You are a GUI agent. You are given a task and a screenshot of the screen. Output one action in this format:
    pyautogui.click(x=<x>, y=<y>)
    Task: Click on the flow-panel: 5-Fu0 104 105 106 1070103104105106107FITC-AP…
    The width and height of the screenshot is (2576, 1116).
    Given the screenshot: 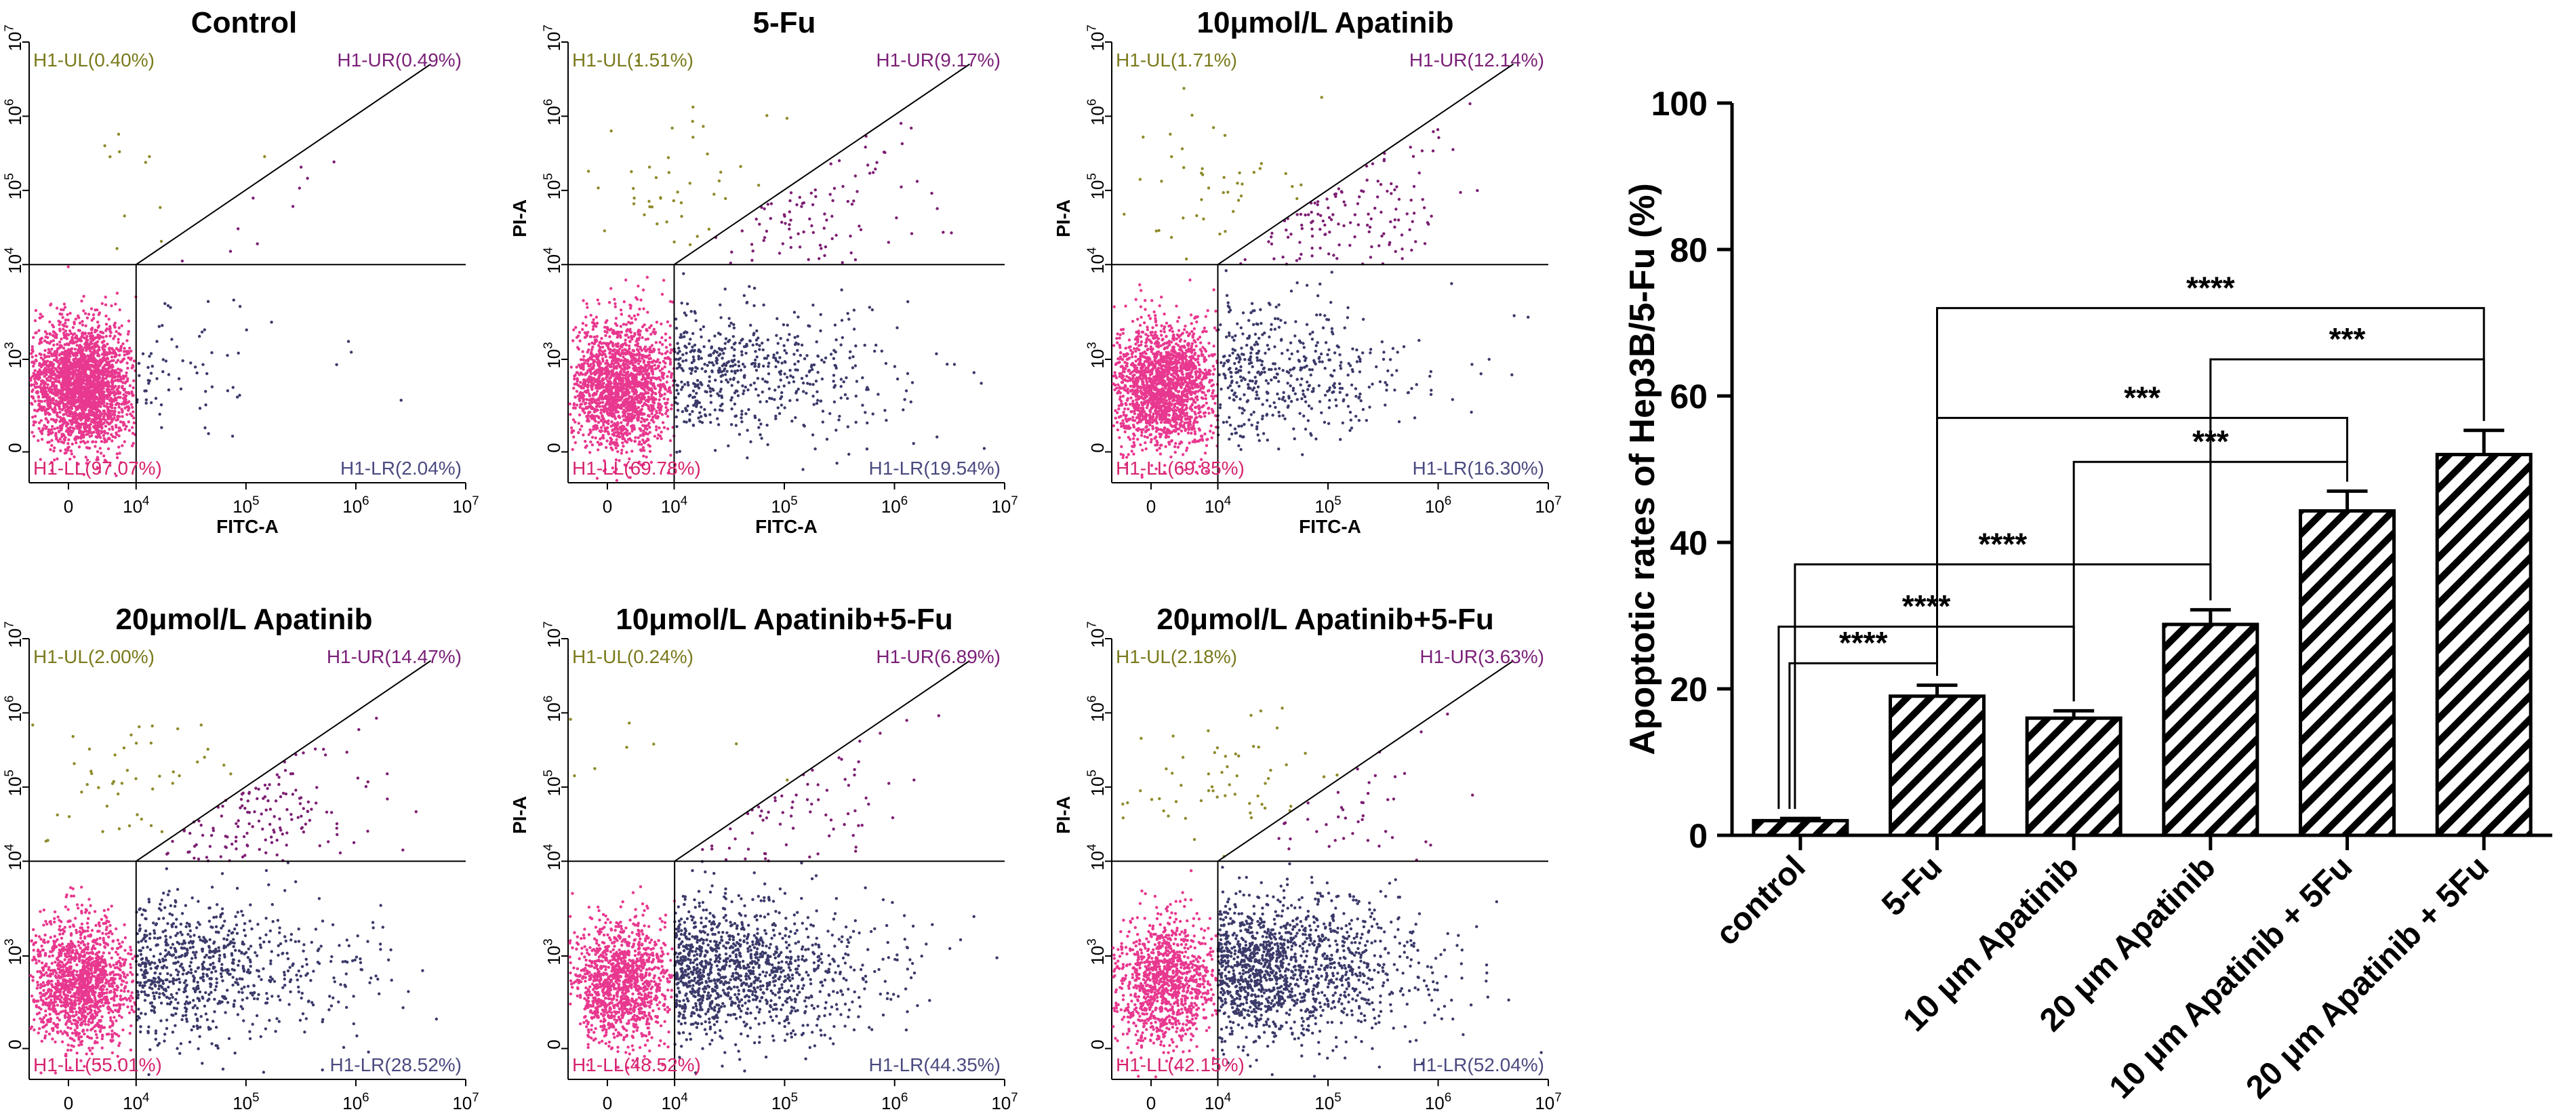 What is the action you would take?
    pyautogui.click(x=763, y=271)
    